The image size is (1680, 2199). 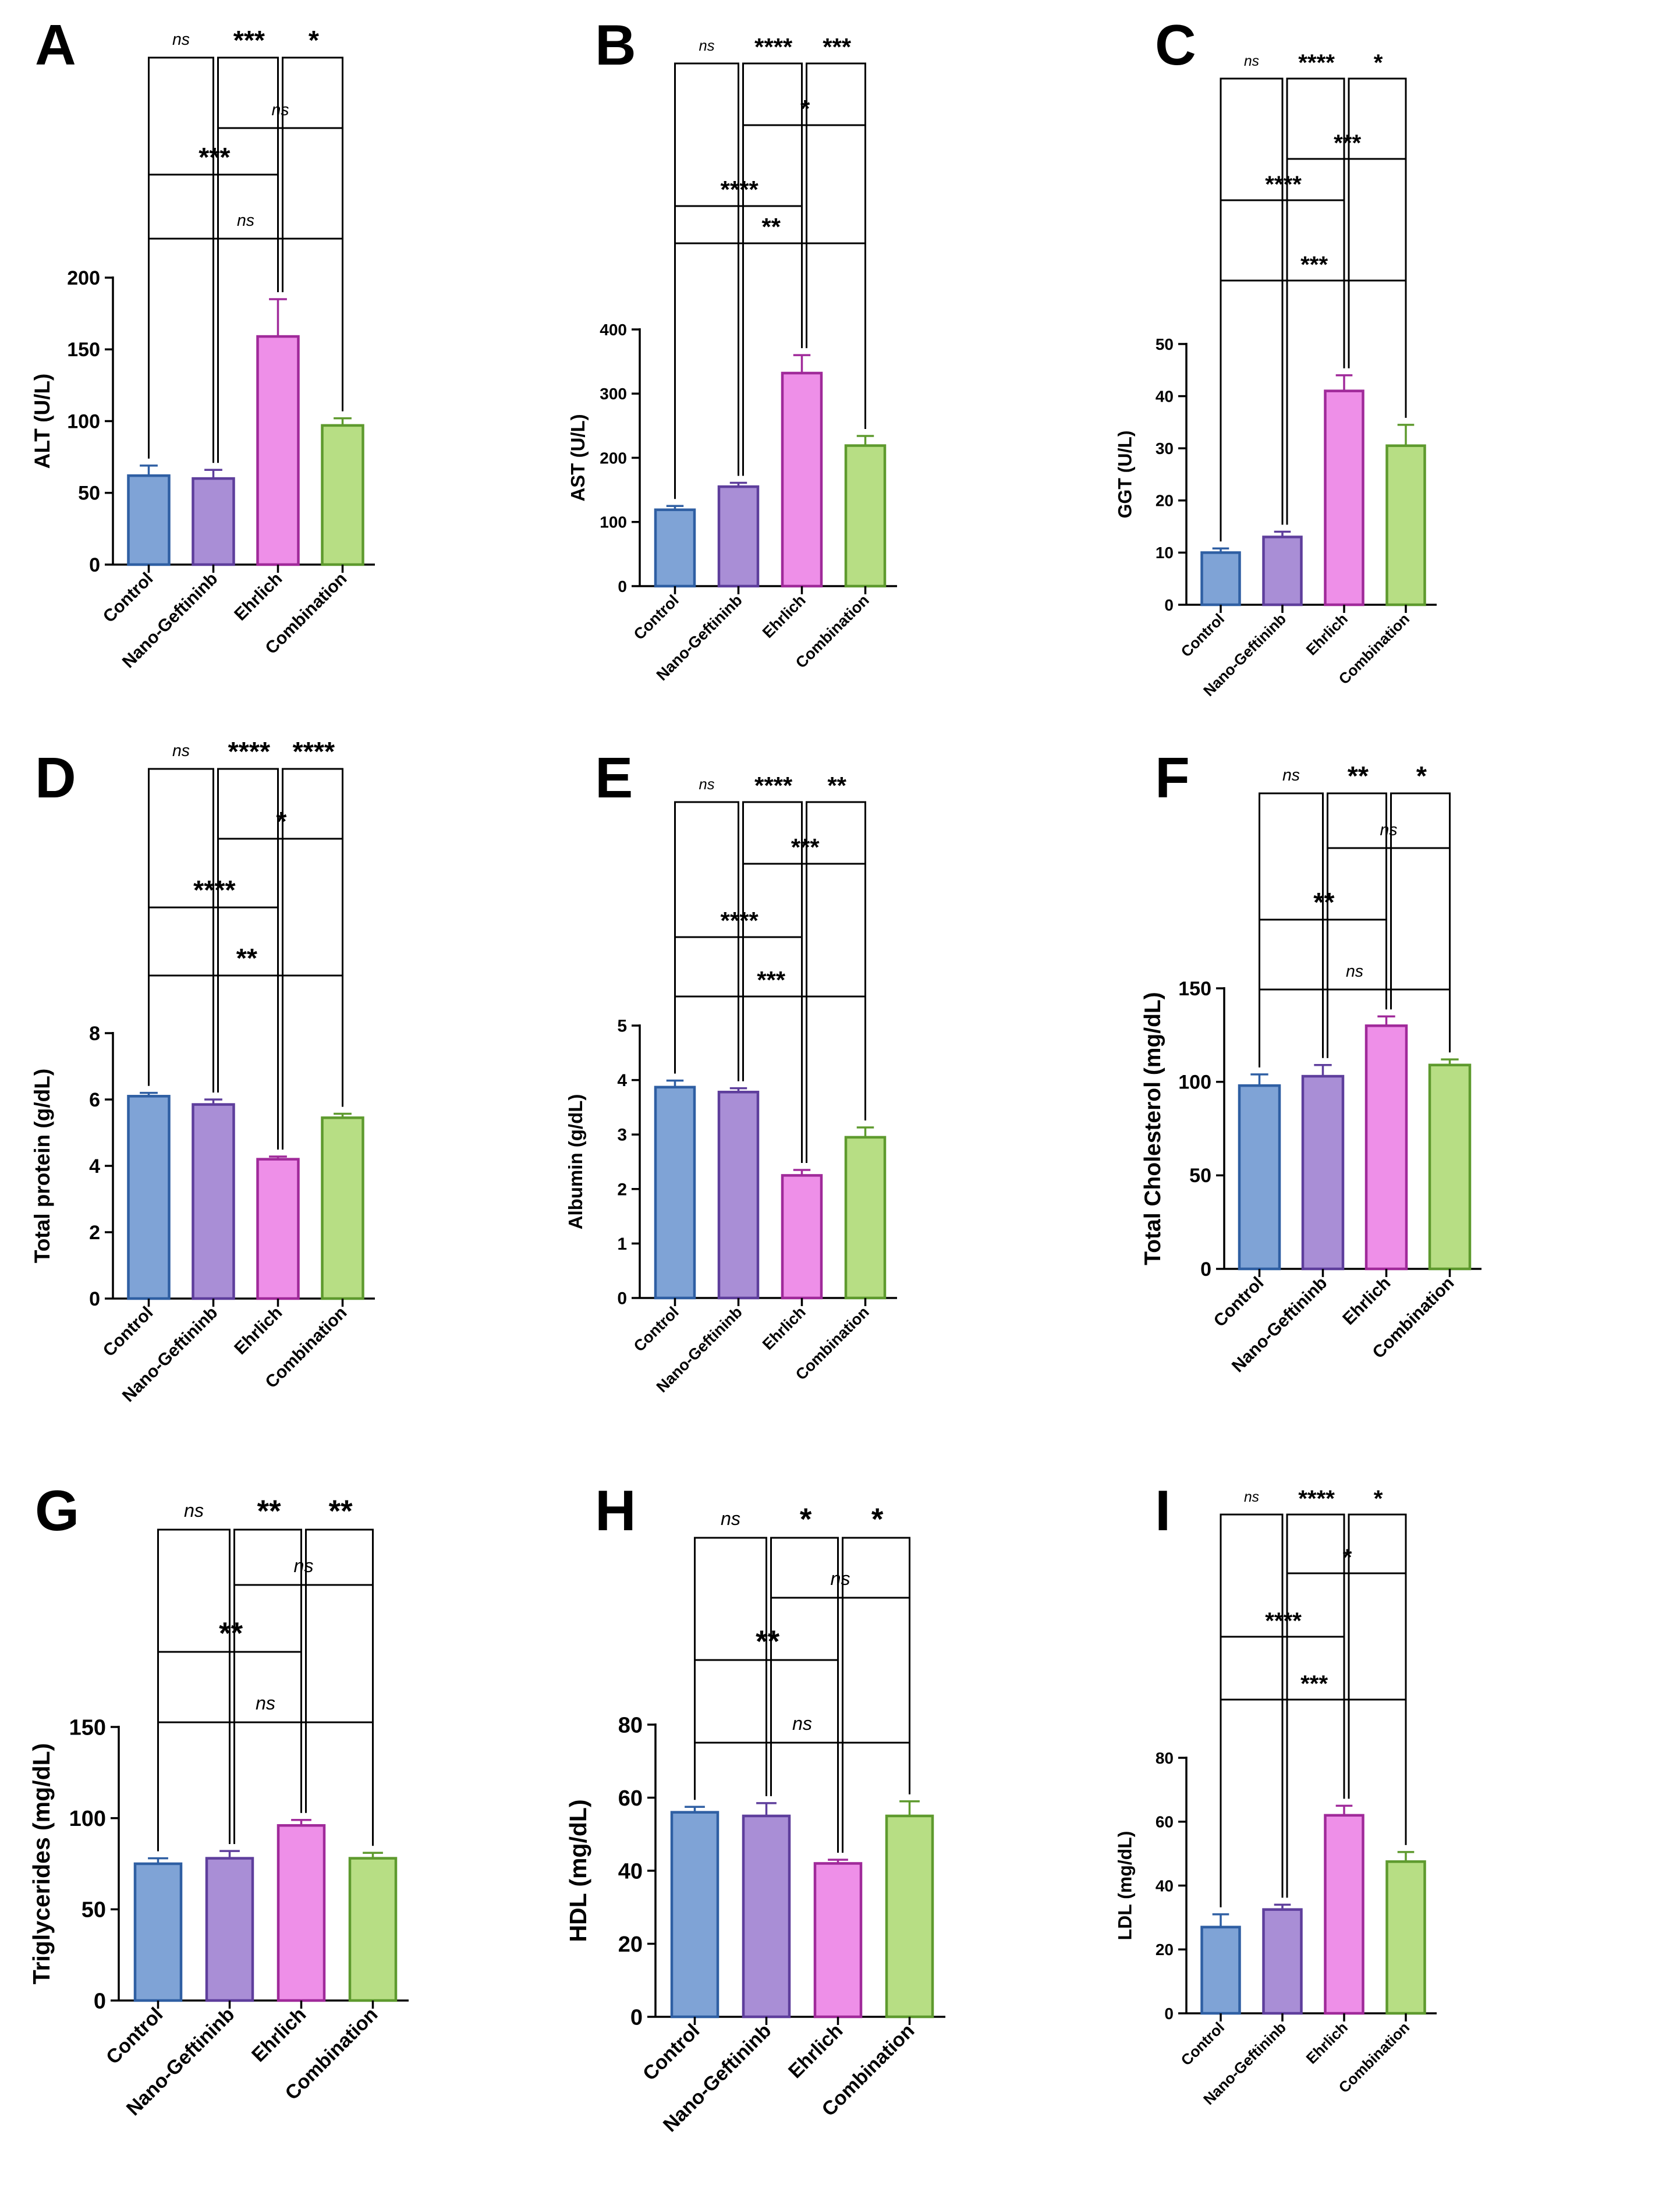 What do you see at coordinates (614, 778) in the screenshot?
I see `panel-letter: E` at bounding box center [614, 778].